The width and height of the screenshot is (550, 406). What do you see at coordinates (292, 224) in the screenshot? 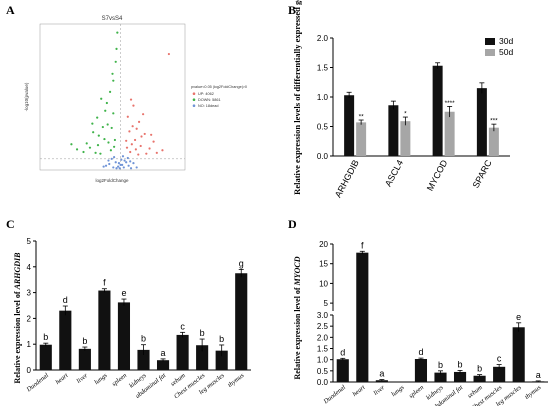
I see `panel-label-d: D` at bounding box center [292, 224].